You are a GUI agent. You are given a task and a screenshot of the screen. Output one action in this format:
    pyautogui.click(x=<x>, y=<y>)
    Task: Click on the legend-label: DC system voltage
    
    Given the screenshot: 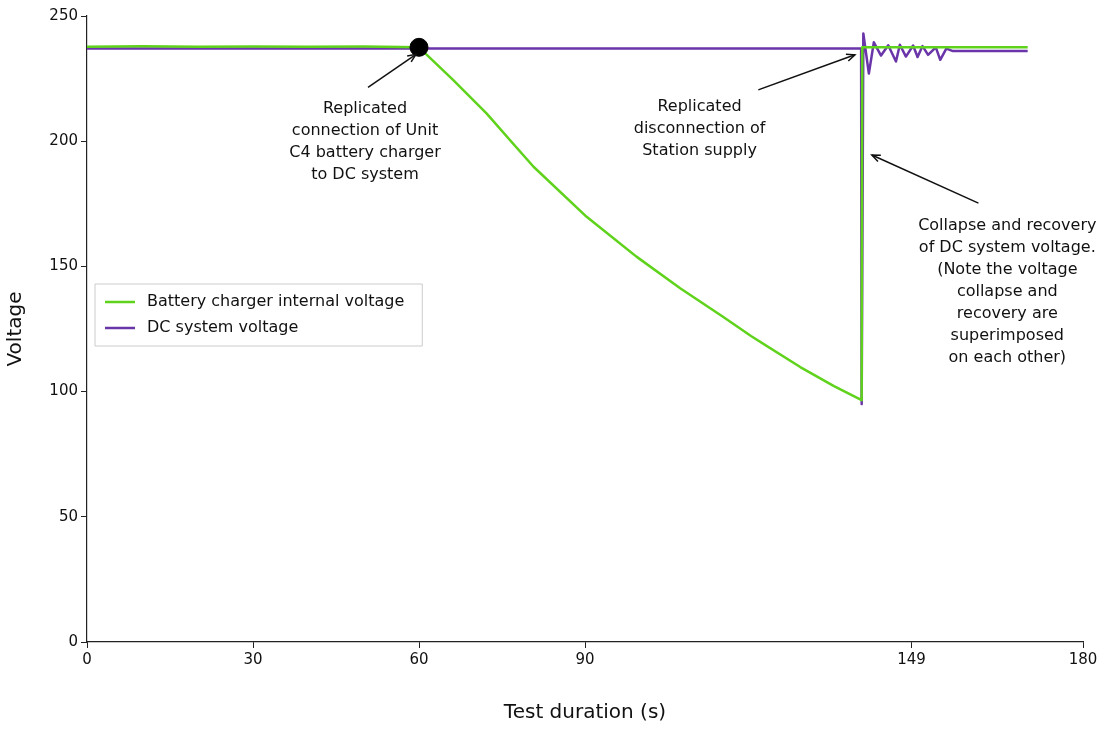 What is the action you would take?
    pyautogui.click(x=223, y=327)
    